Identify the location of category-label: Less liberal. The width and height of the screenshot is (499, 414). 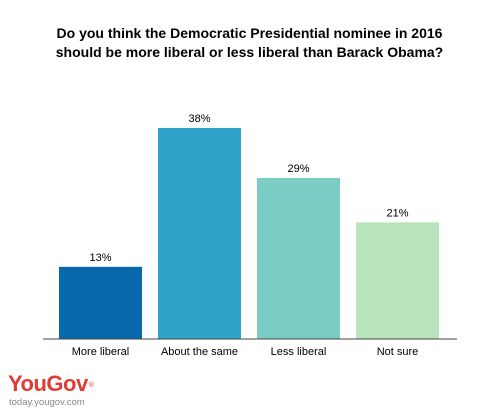
(299, 352).